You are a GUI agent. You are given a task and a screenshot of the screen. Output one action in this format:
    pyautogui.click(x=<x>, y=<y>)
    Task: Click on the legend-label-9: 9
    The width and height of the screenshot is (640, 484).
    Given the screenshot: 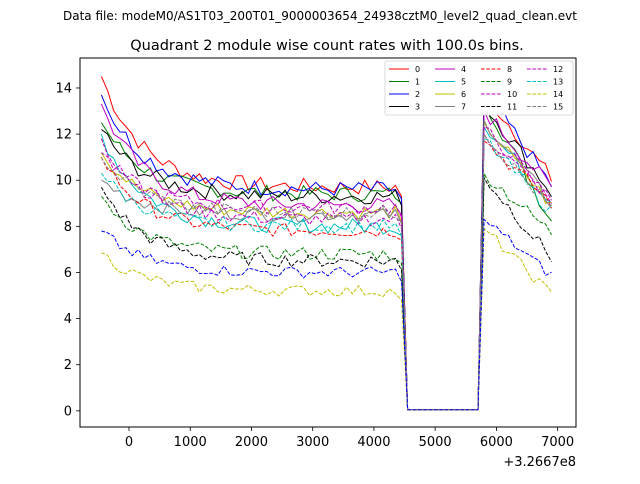 What is the action you would take?
    pyautogui.click(x=509, y=82)
    